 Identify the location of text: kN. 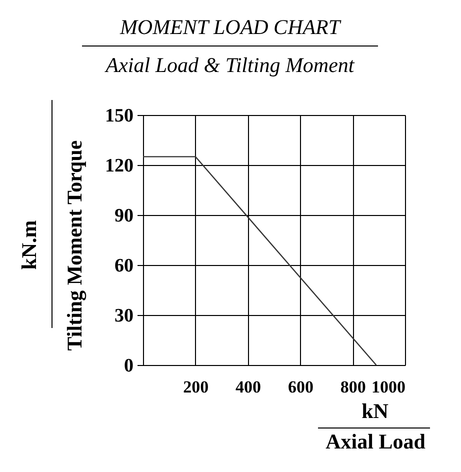
(375, 411).